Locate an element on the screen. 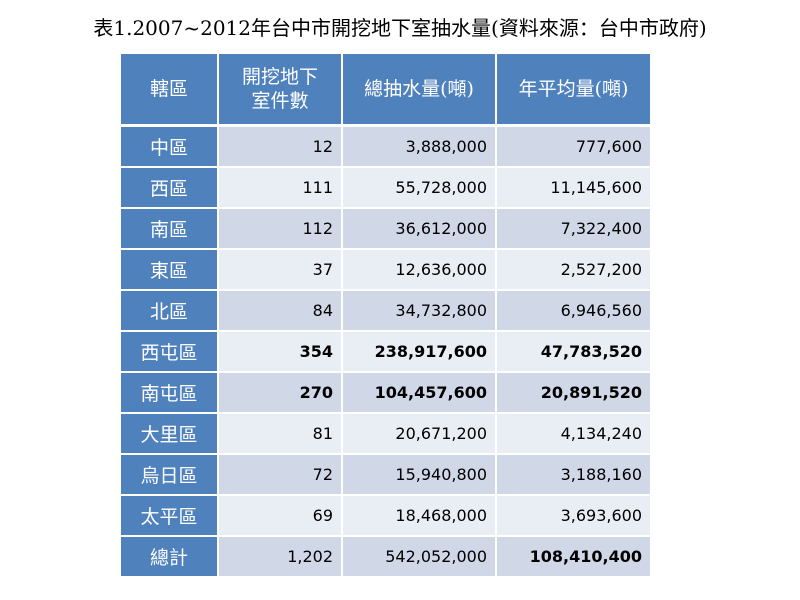 The height and width of the screenshot is (600, 800). count-cell: 69 is located at coordinates (280, 516).